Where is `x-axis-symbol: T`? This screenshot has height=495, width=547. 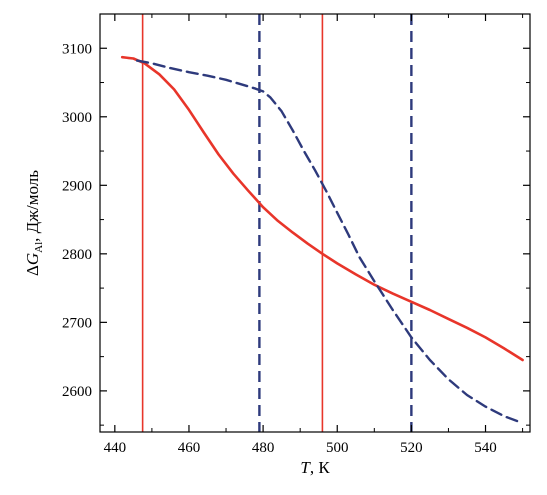 x-axis-symbol: T is located at coordinates (305, 467).